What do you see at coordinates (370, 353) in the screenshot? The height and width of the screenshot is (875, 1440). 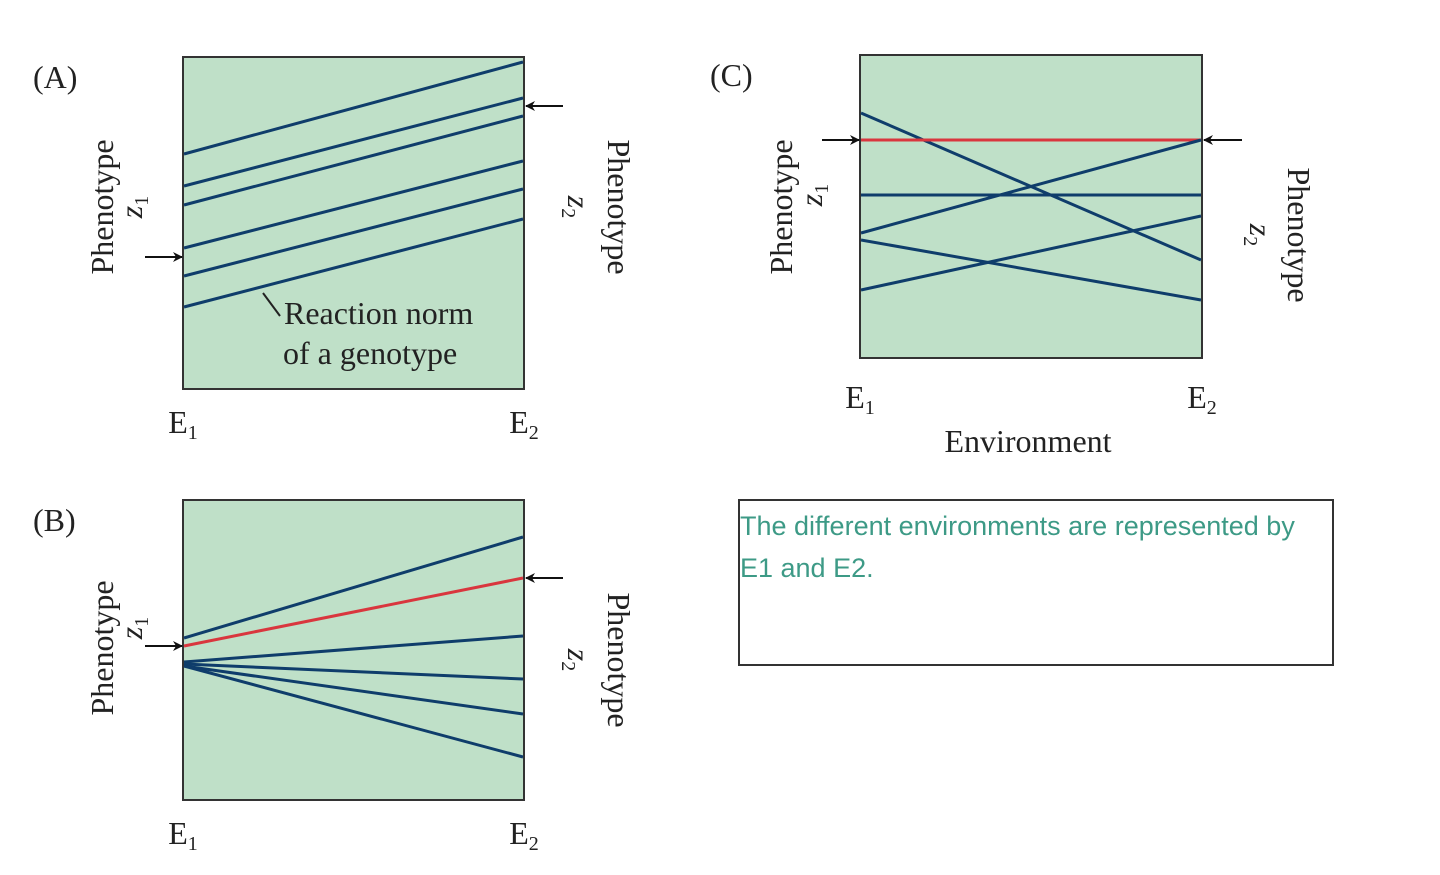 I see `annotation-text: of a genotype` at bounding box center [370, 353].